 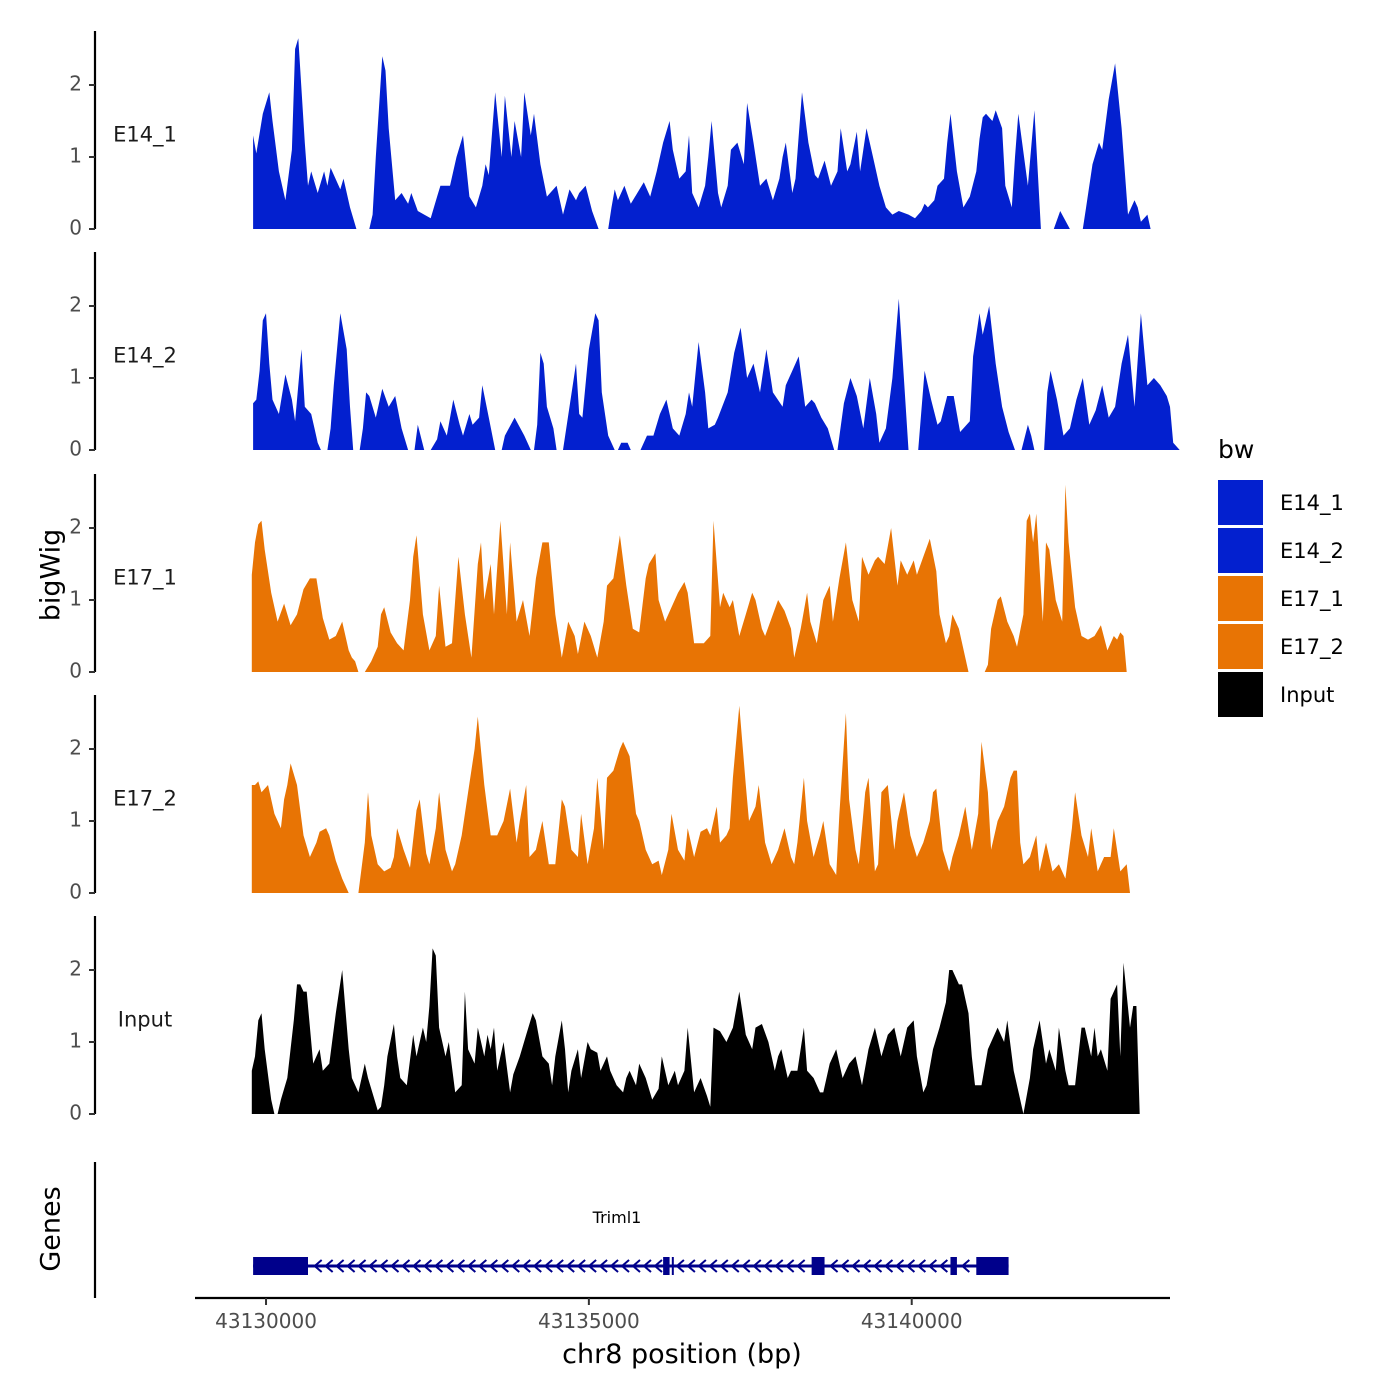 I want to click on legend-label-e14-1: E14_1, so click(x=1312, y=503).